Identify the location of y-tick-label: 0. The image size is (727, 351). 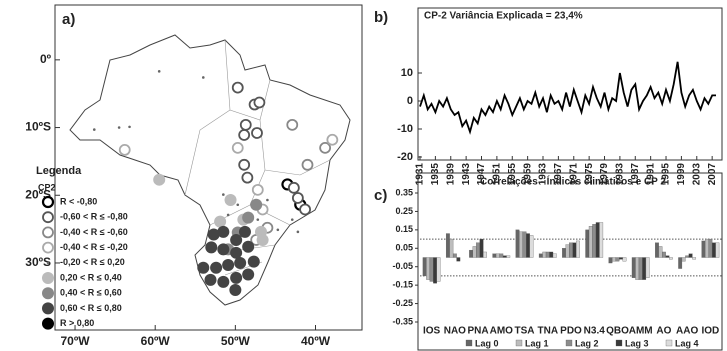
(410, 101).